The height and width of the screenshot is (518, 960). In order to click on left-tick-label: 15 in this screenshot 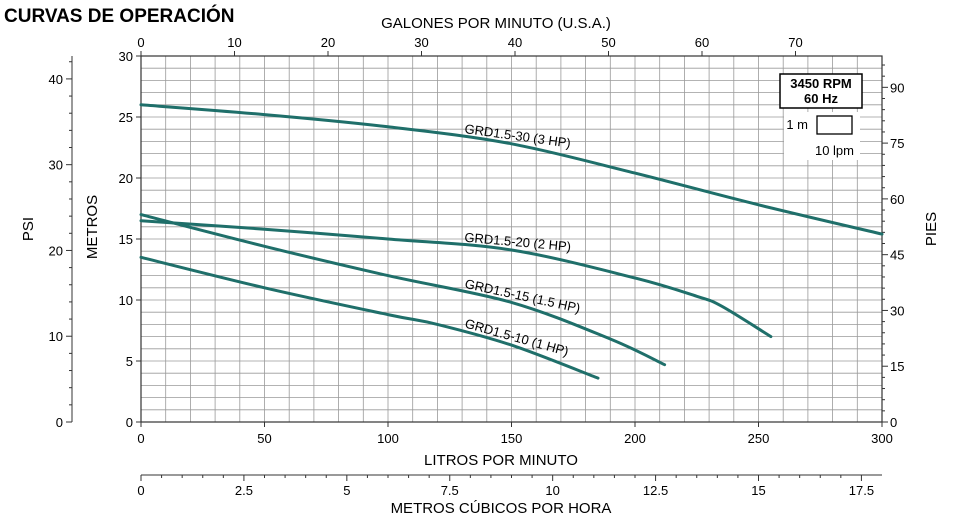, I will do `click(126, 239)`.